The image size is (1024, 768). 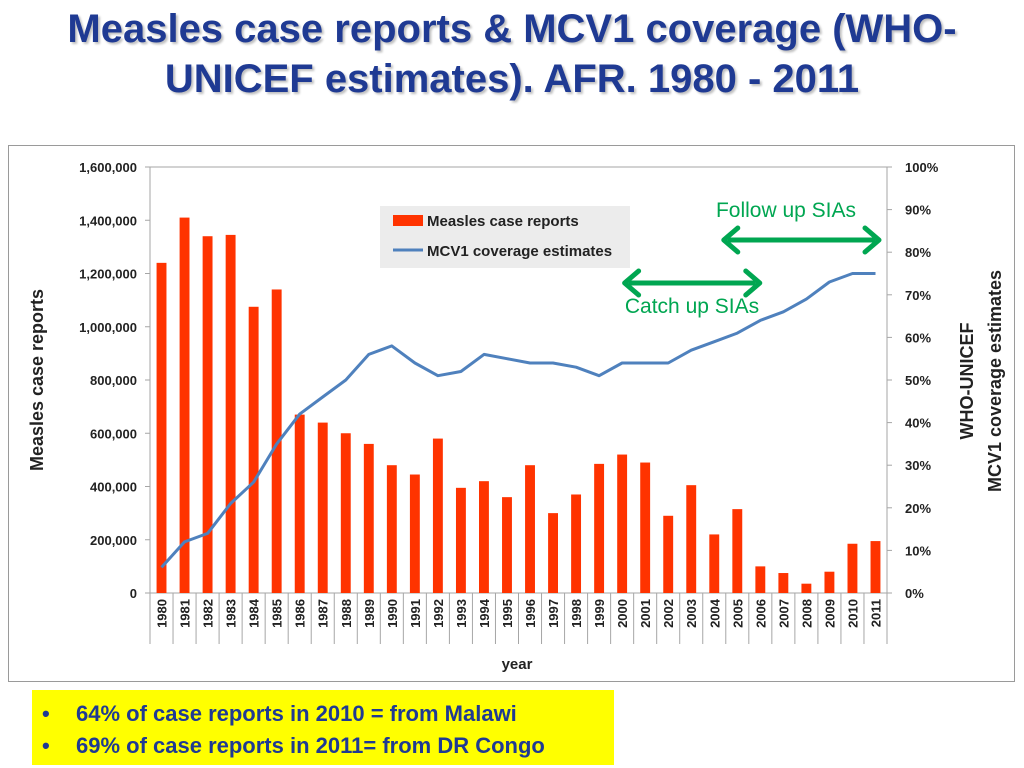 I want to click on catch-up-arrow-head-left, so click(x=632, y=283).